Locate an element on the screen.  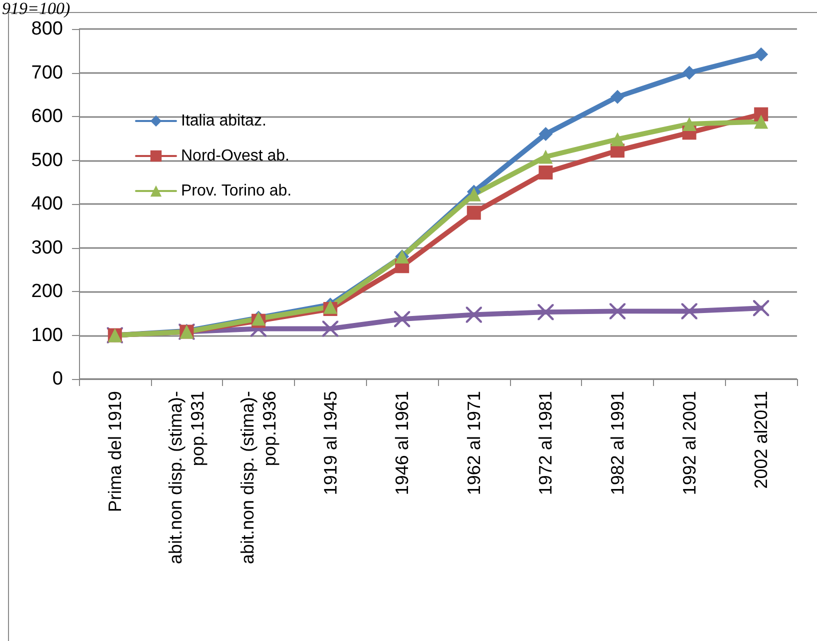
x-tick-label: 1946 al 1961 is located at coordinates (402, 443).